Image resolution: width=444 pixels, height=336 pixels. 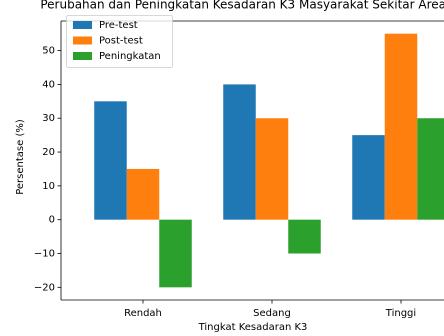 What do you see at coordinates (48, 152) in the screenshot?
I see `y-tick-label: 20` at bounding box center [48, 152].